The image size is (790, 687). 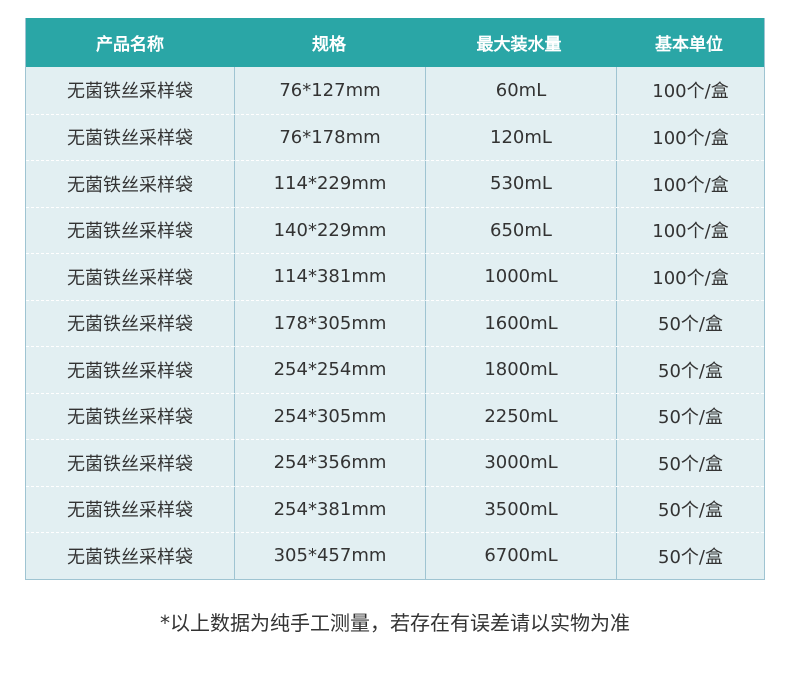 I want to click on table-row: 无菌铁丝采样袋 254*381mm 3500mL 50个/盒, so click(x=395, y=508).